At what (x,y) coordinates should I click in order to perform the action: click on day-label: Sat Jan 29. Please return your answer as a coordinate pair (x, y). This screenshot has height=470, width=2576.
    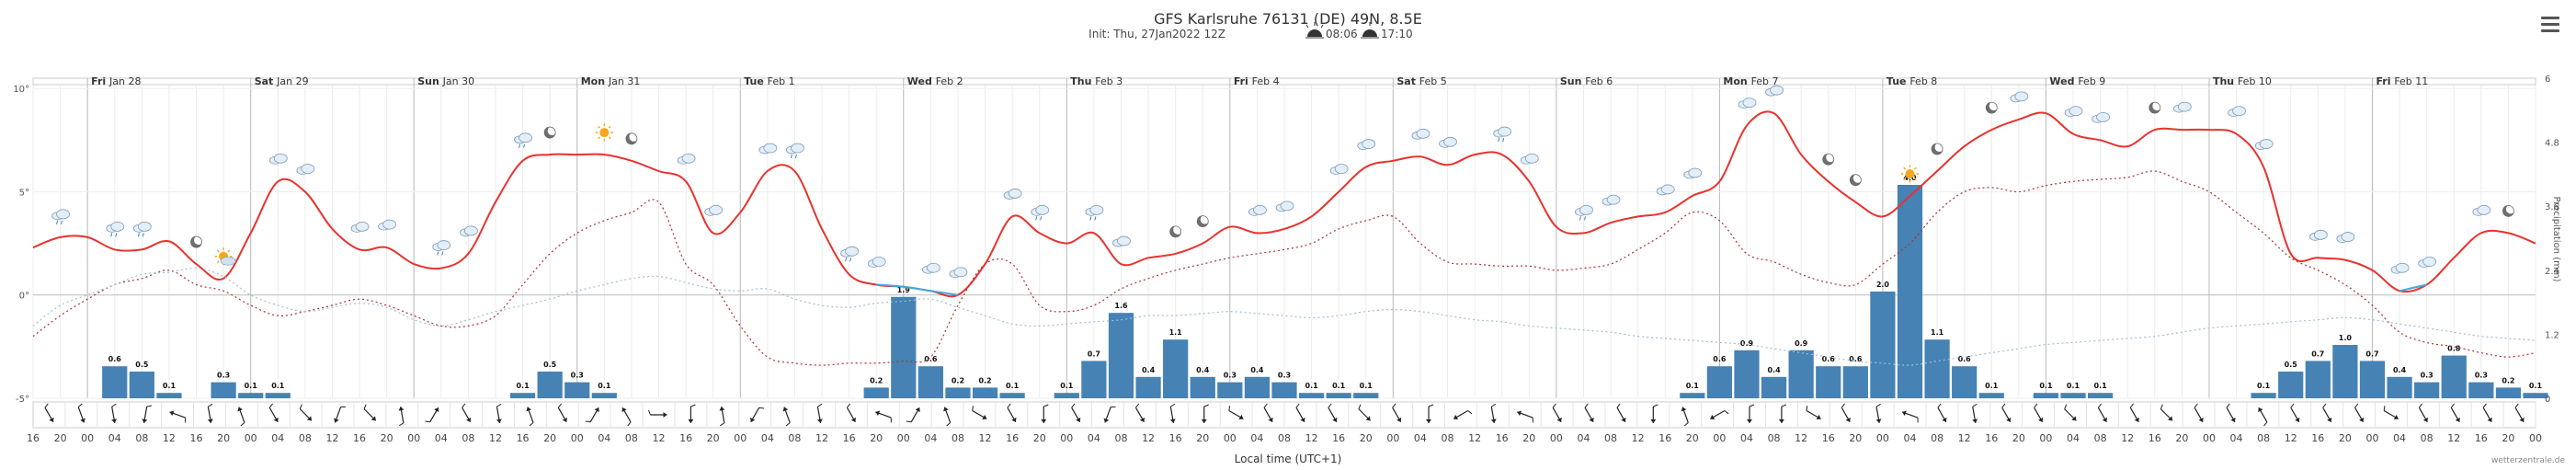
    Looking at the image, I should click on (282, 81).